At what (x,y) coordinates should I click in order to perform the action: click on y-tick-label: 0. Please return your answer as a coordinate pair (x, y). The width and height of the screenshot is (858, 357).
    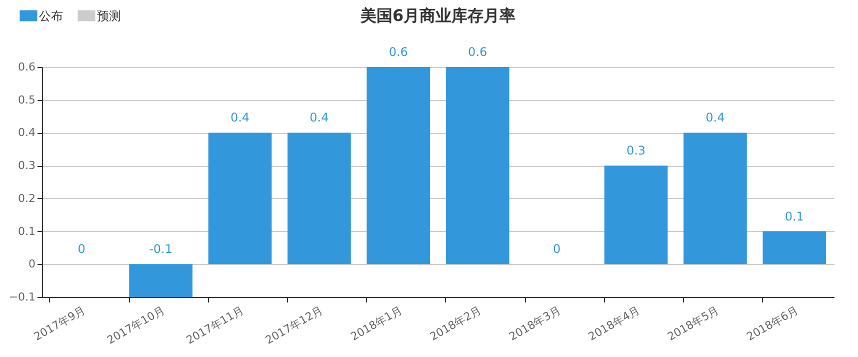
    Looking at the image, I should click on (32, 264).